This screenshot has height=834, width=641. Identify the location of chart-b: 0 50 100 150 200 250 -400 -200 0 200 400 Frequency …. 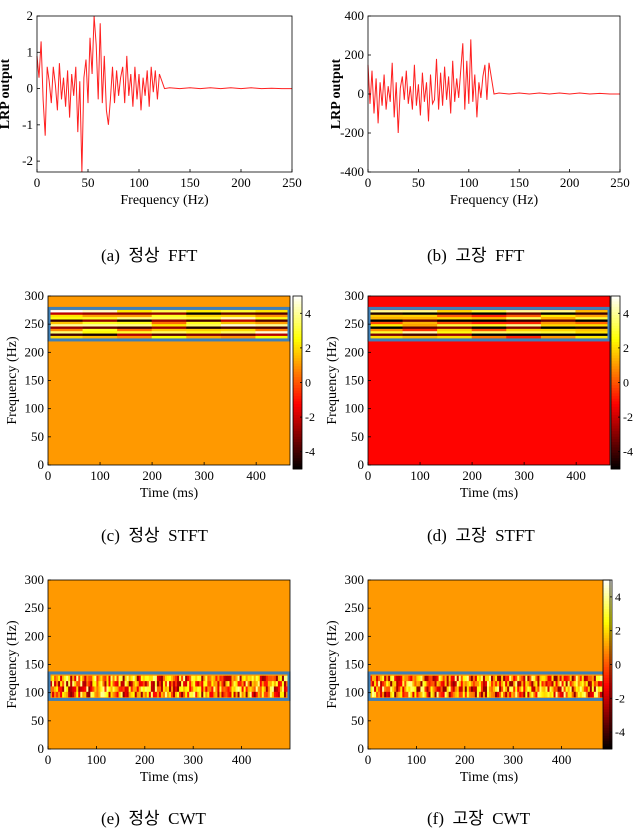
(479, 108).